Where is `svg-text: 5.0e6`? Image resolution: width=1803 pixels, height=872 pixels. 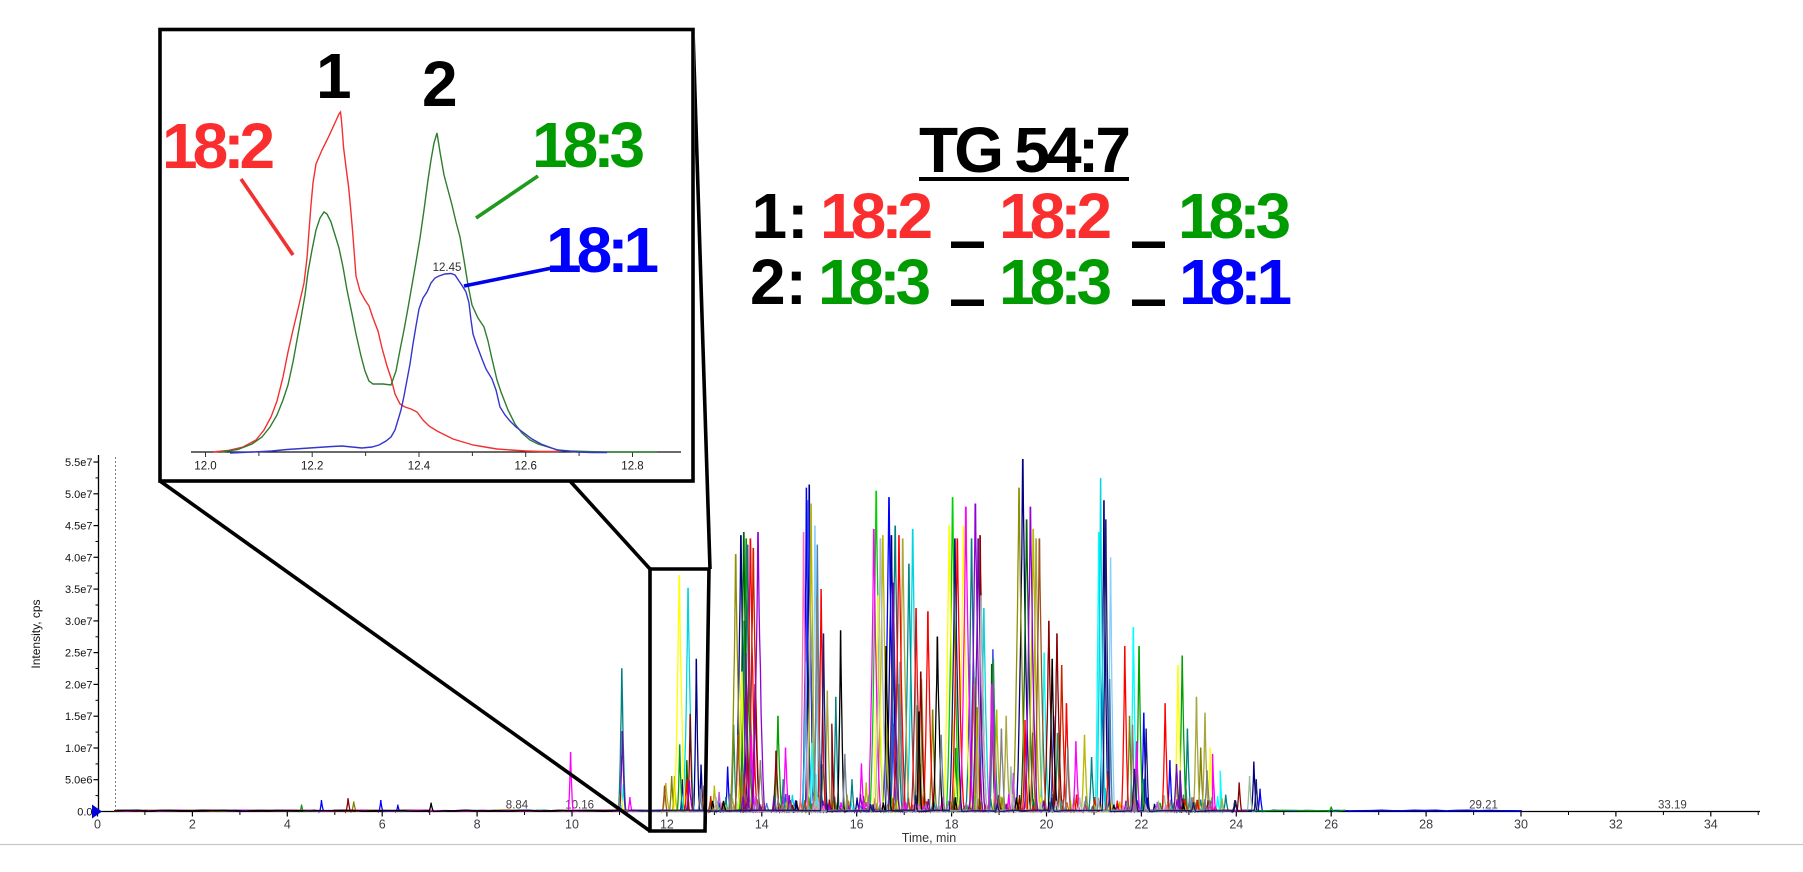
svg-text: 5.0e6 is located at coordinates (79, 781).